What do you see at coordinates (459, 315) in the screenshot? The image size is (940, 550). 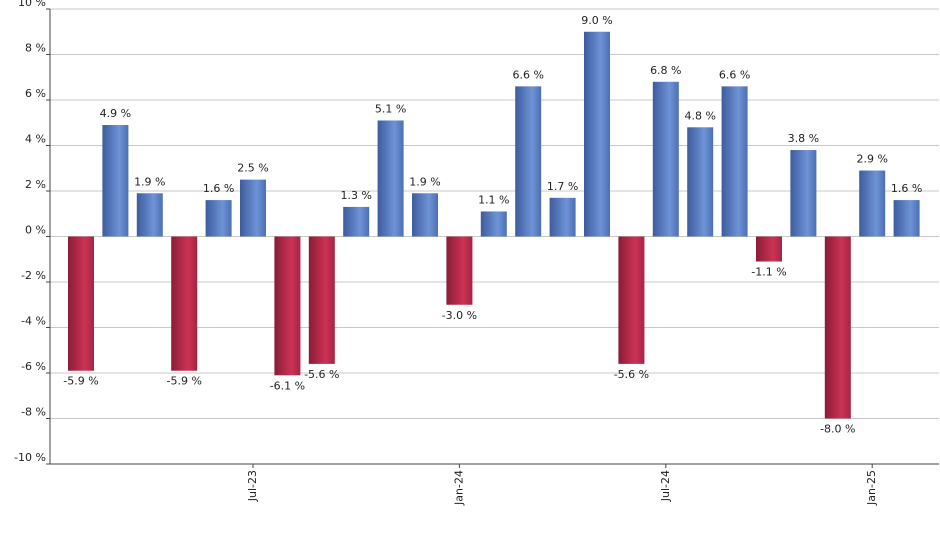 I see `value-label: -3.0 %` at bounding box center [459, 315].